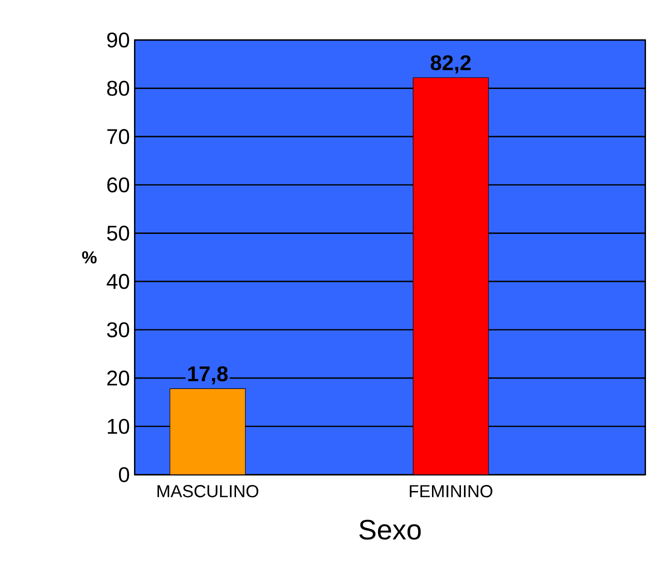 Image resolution: width=649 pixels, height=580 pixels. I want to click on data-label: 82,2, so click(450, 64).